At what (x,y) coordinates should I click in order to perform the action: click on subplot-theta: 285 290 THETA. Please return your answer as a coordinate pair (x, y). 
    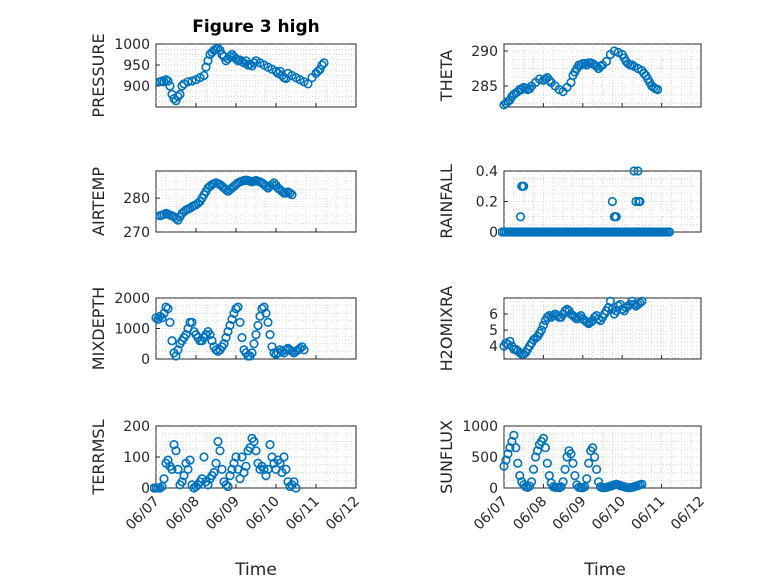
    Looking at the image, I should click on (569, 76).